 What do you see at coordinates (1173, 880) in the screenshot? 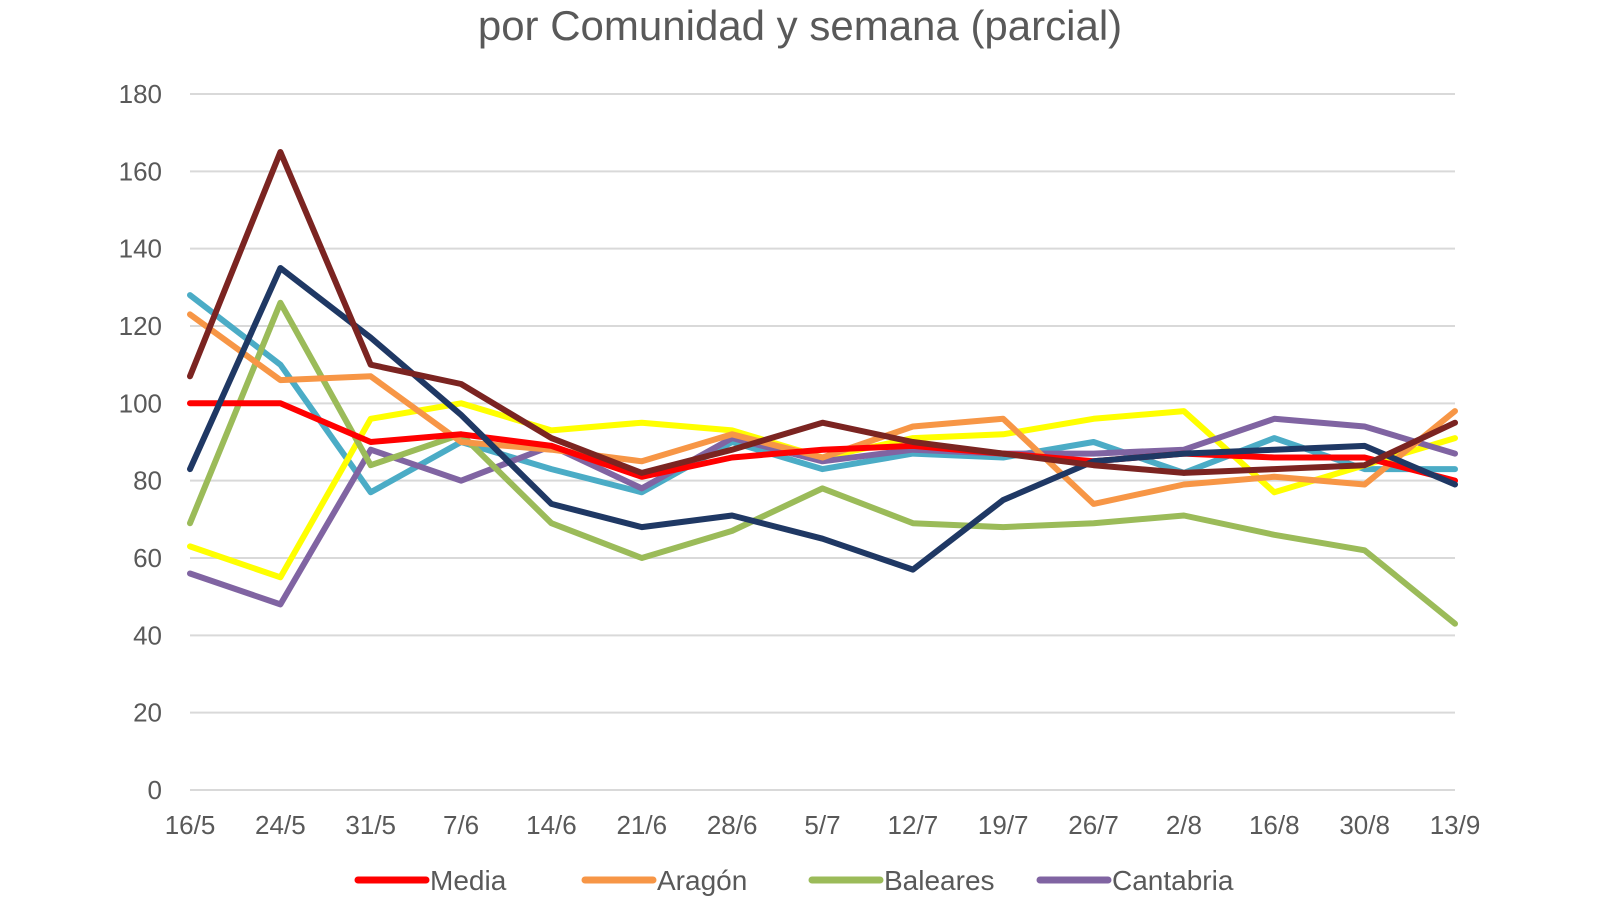
I see `legend-label: Cantabria` at bounding box center [1173, 880].